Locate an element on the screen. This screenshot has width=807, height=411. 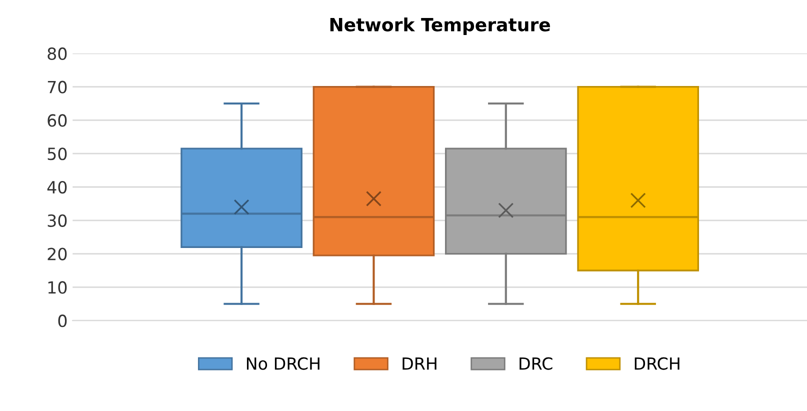
legend-label: DRH is located at coordinates (419, 363).